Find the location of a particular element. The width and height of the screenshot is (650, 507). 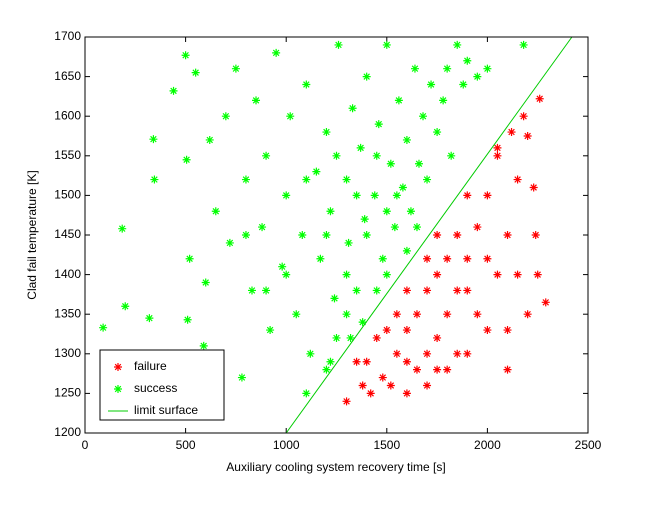

legend-swatch is located at coordinates (118, 367).